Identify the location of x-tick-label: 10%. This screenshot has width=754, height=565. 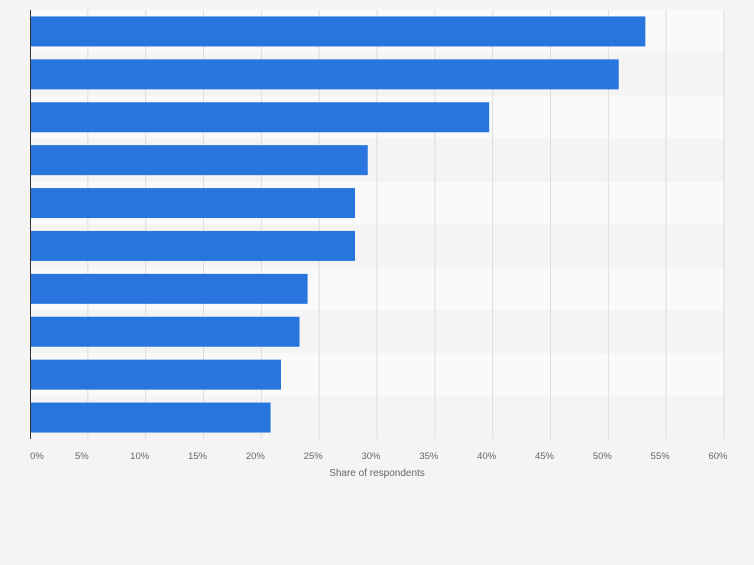
(140, 456).